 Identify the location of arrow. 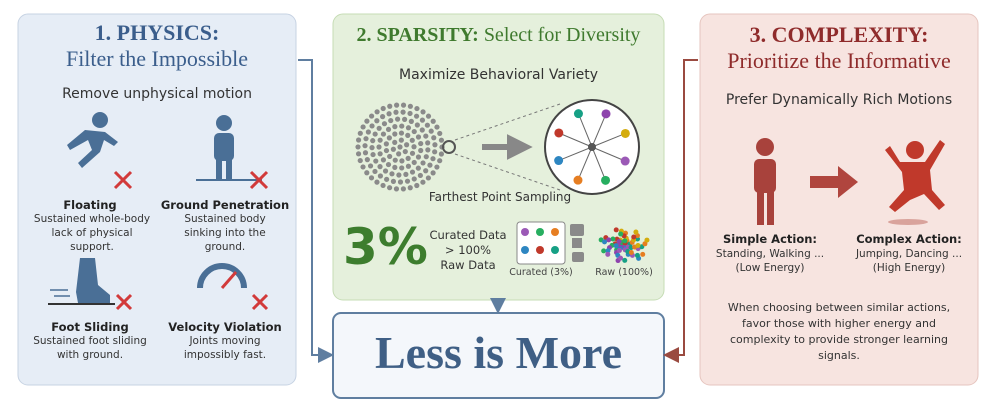
(507, 147).